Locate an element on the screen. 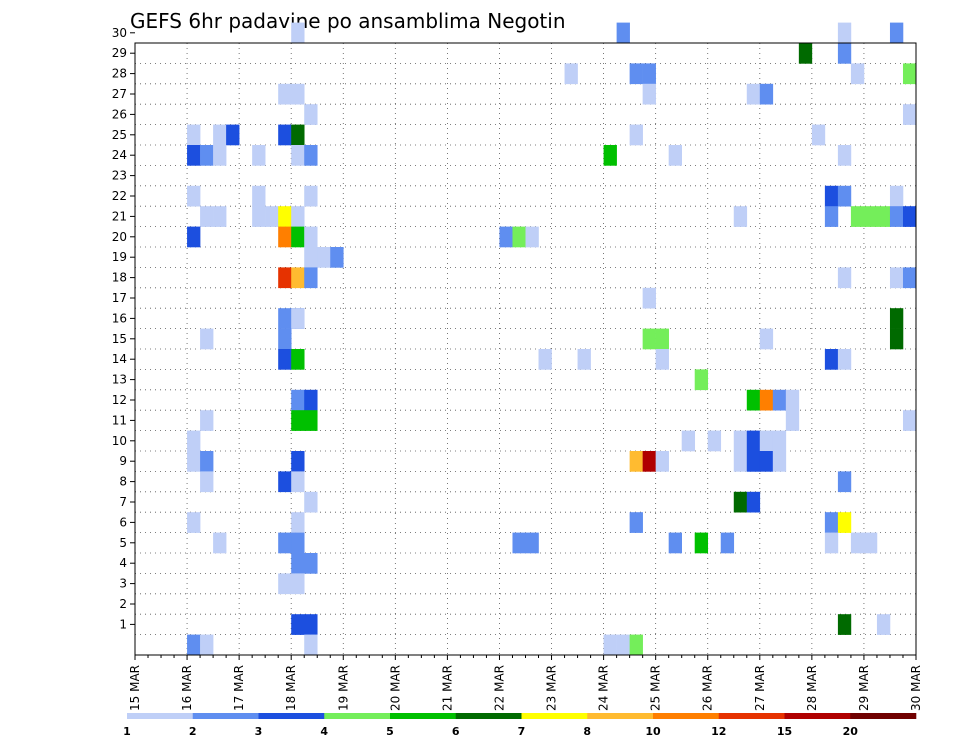 Image resolution: width=960 pixels, height=742 pixels. x-tick-label: 28 MAR is located at coordinates (812, 688).